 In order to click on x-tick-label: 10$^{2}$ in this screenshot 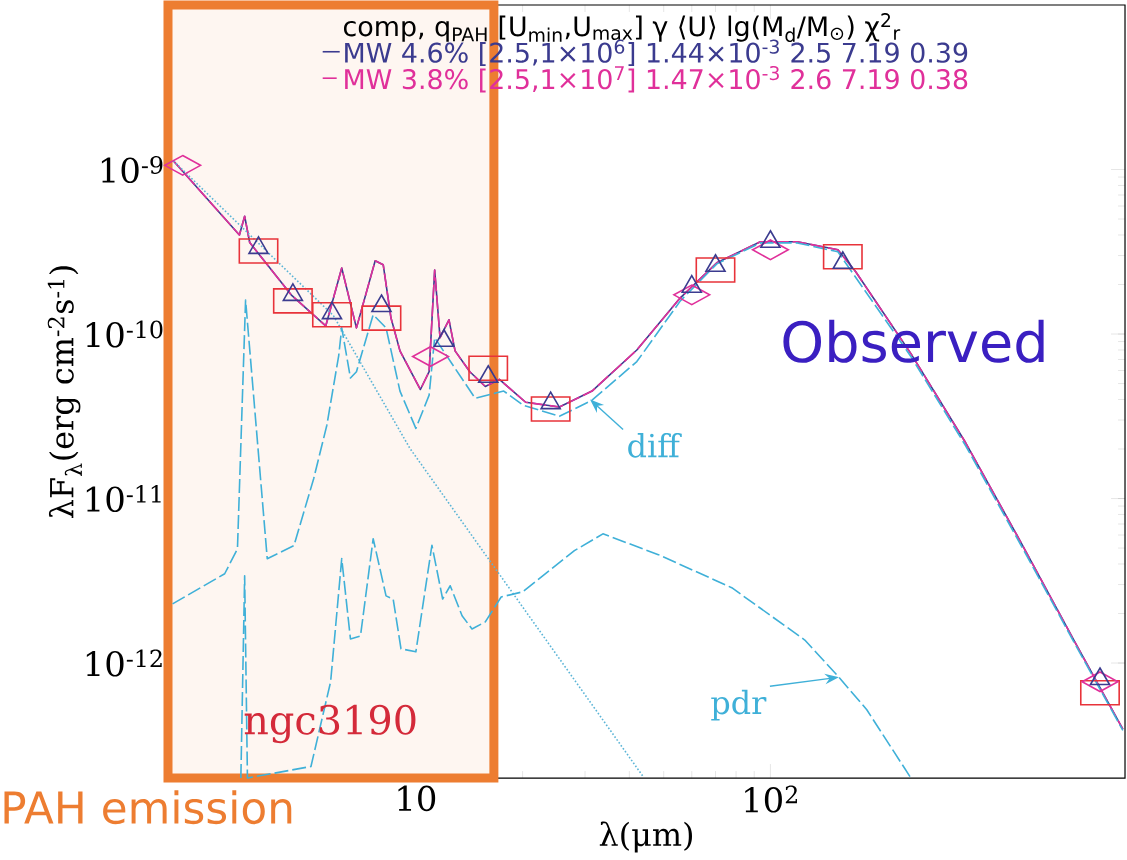, I will do `click(771, 799)`.